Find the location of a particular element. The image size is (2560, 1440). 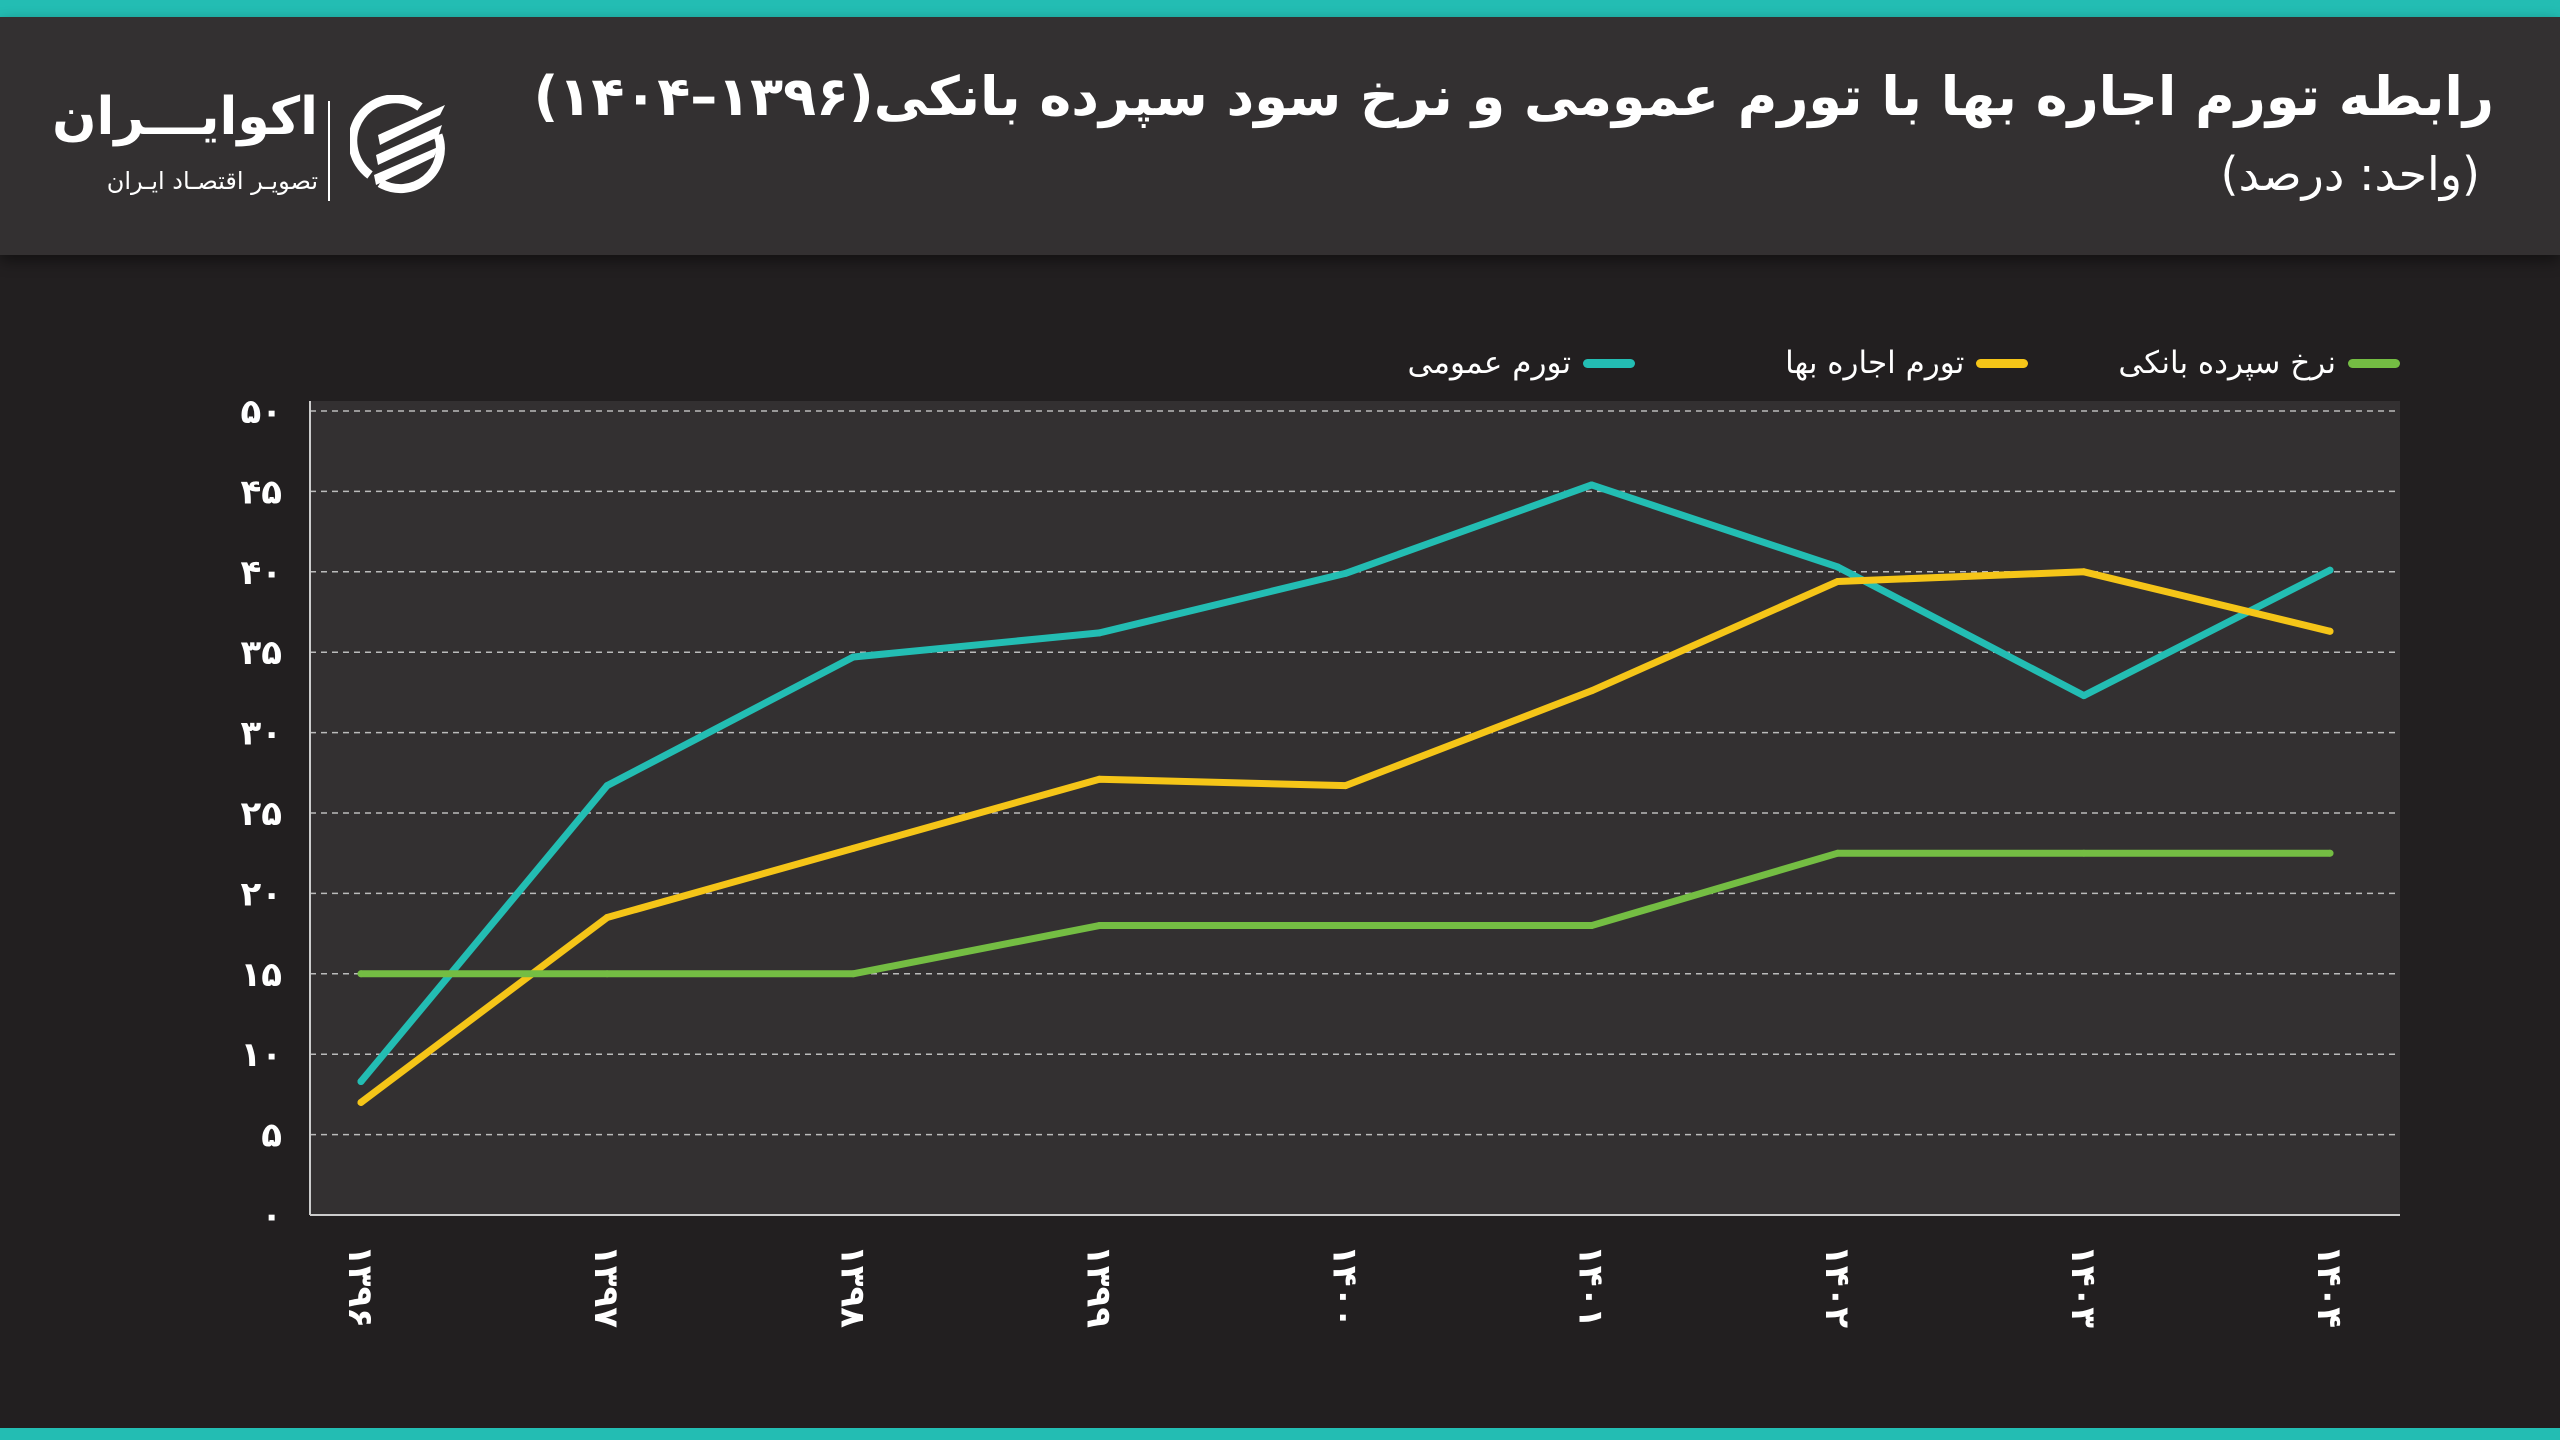

y-tick-label: ۲۵ is located at coordinates (261, 814).